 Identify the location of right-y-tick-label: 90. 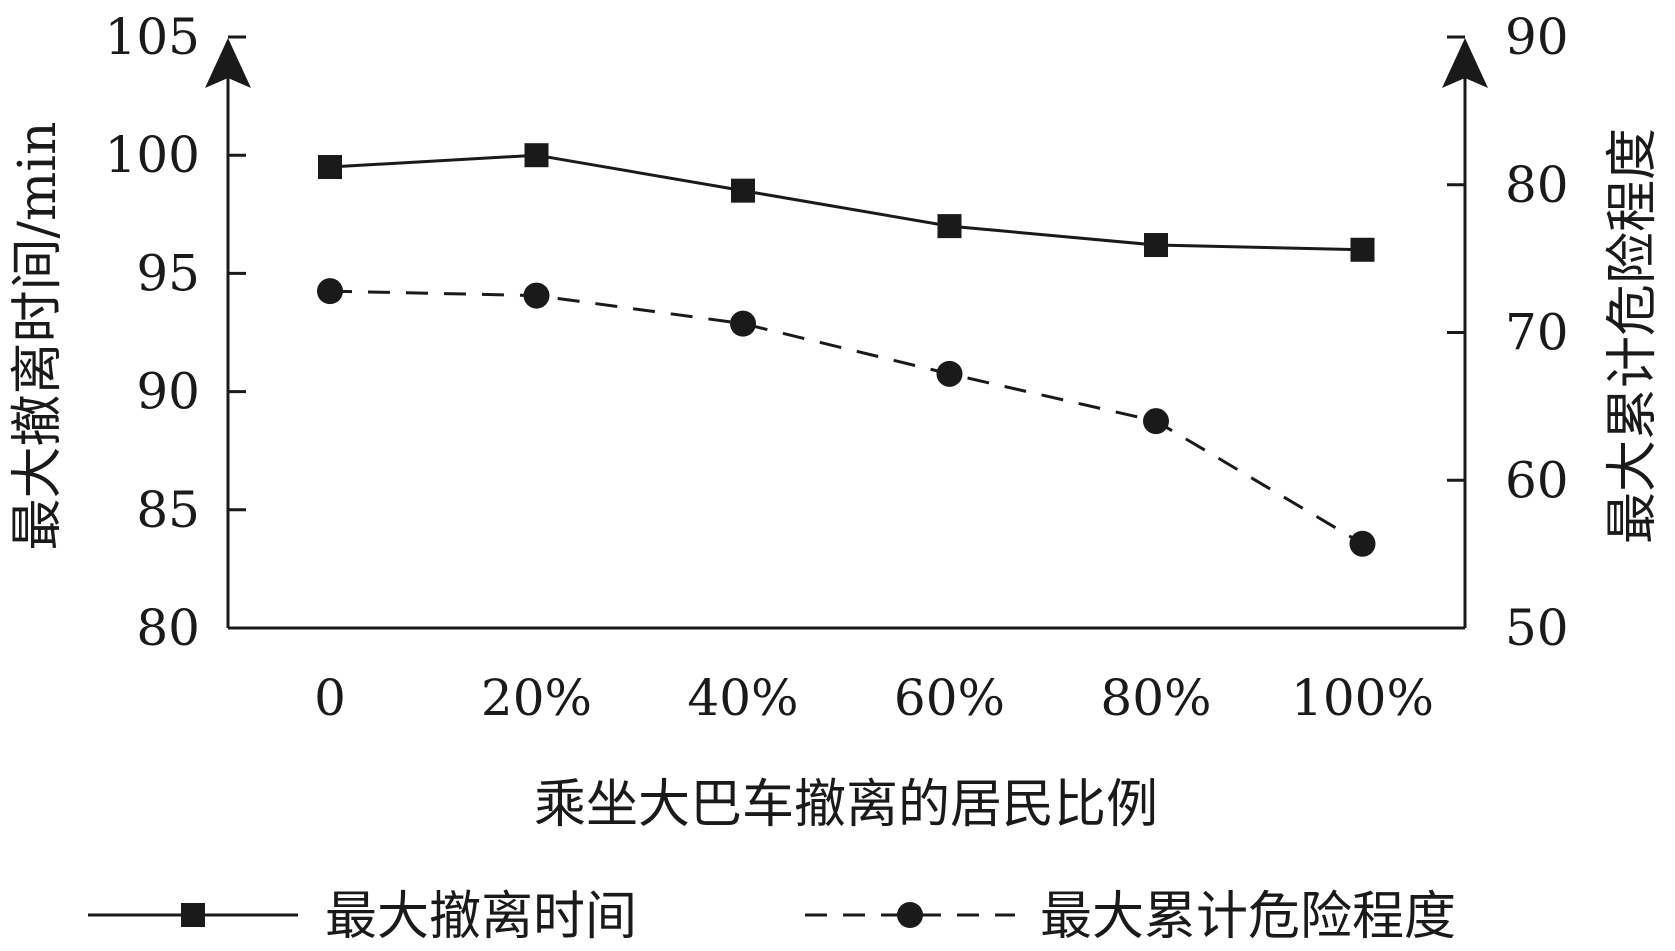
(1537, 37).